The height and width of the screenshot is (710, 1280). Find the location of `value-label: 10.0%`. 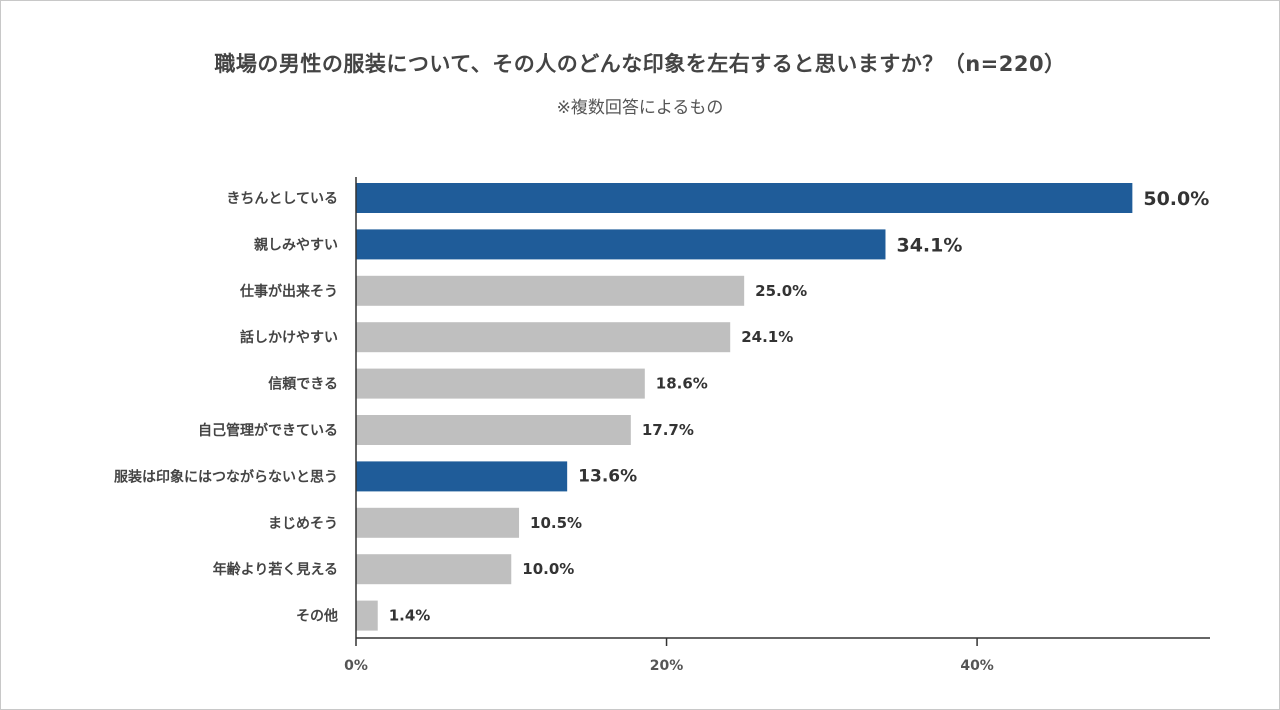

value-label: 10.0% is located at coordinates (548, 569).